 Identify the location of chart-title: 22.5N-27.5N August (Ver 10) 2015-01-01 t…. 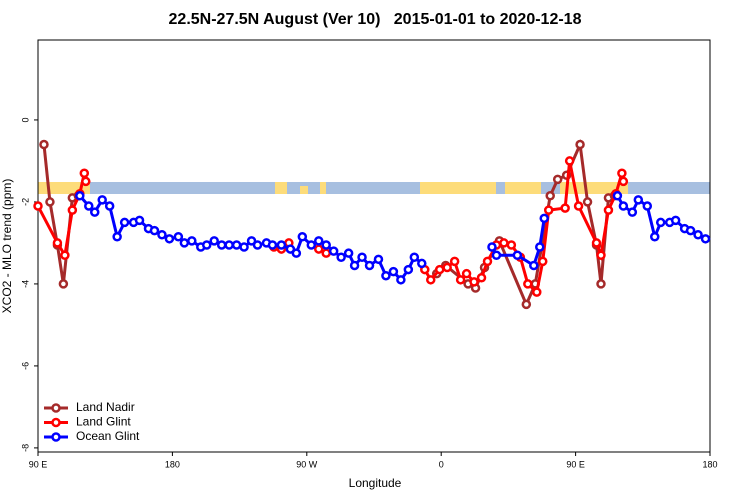
(375, 19).